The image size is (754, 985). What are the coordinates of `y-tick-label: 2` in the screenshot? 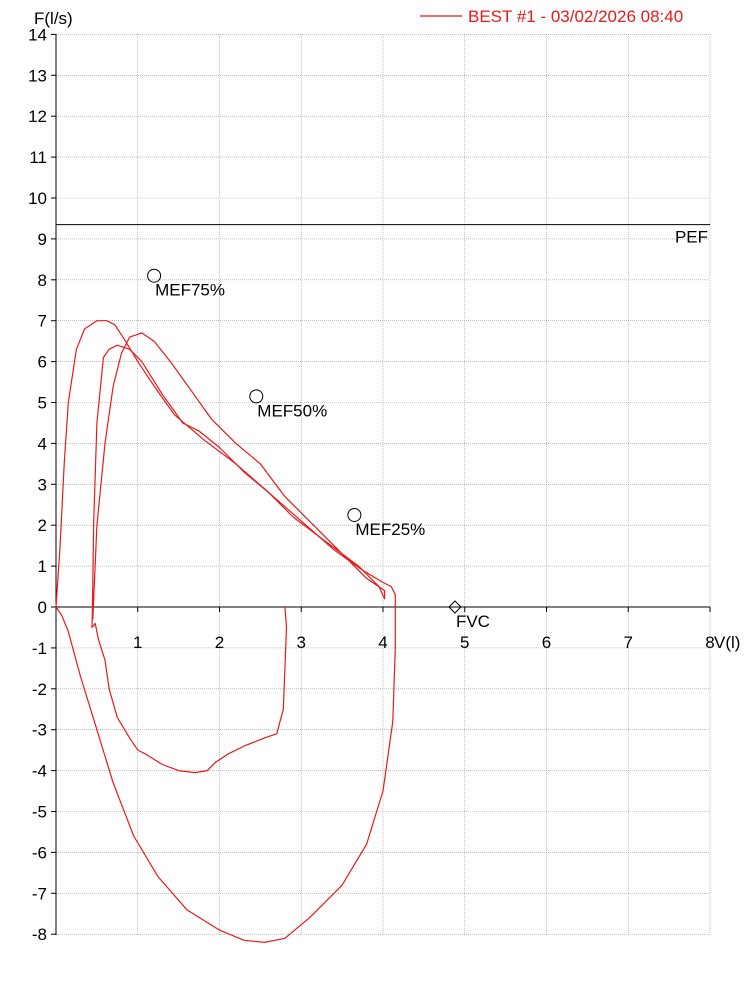 It's located at (42, 525).